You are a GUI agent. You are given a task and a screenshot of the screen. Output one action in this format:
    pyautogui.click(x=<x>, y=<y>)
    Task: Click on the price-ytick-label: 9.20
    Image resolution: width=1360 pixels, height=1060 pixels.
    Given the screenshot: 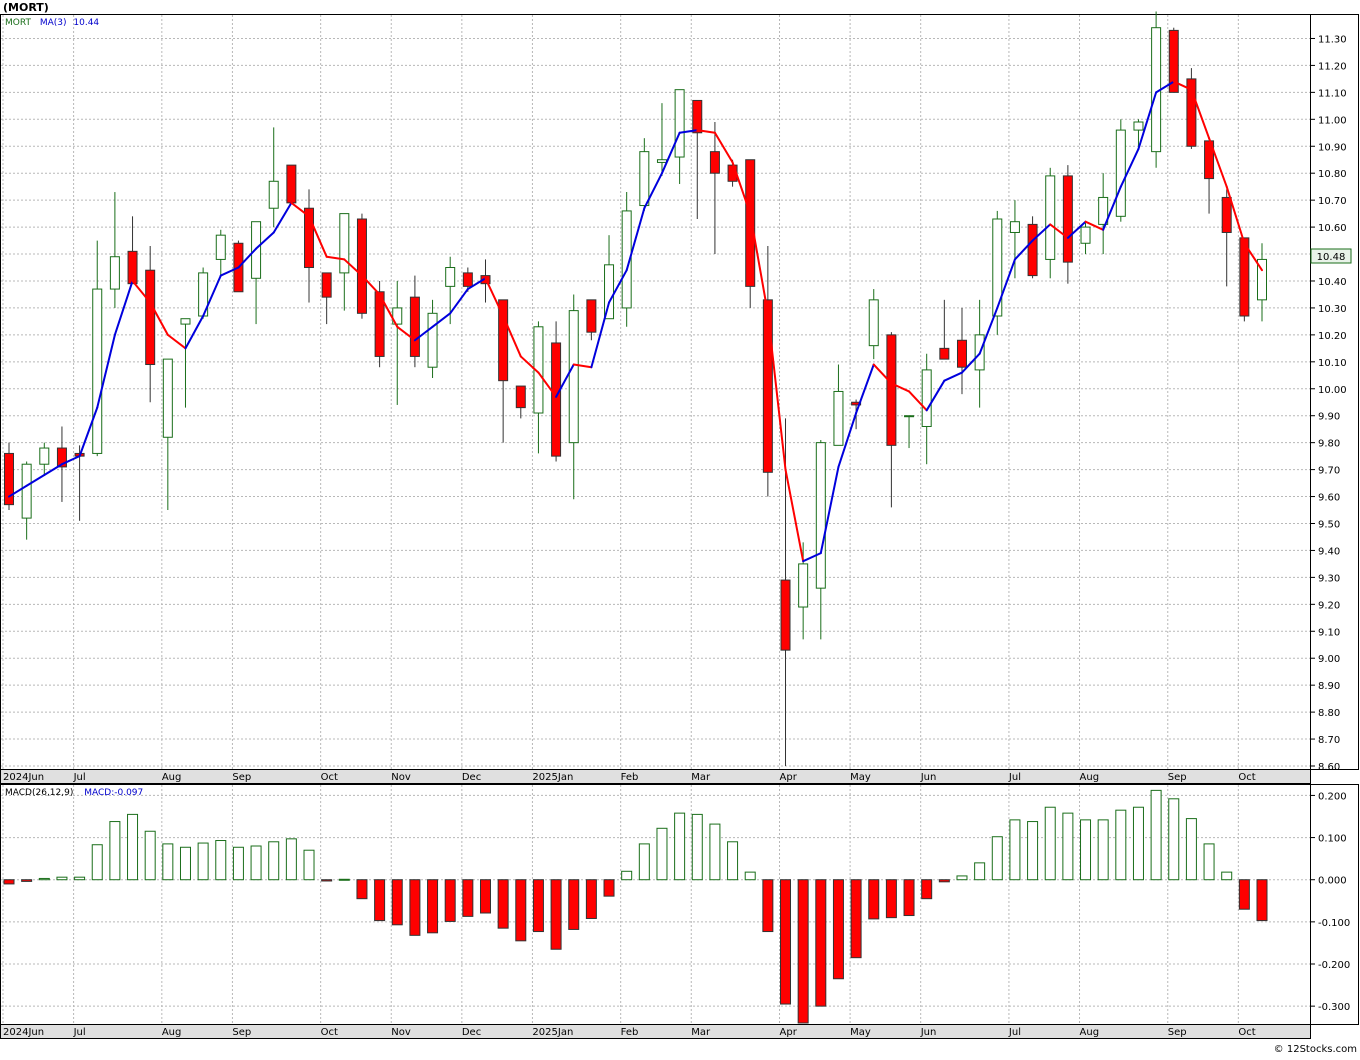 What is the action you would take?
    pyautogui.click(x=1329, y=605)
    